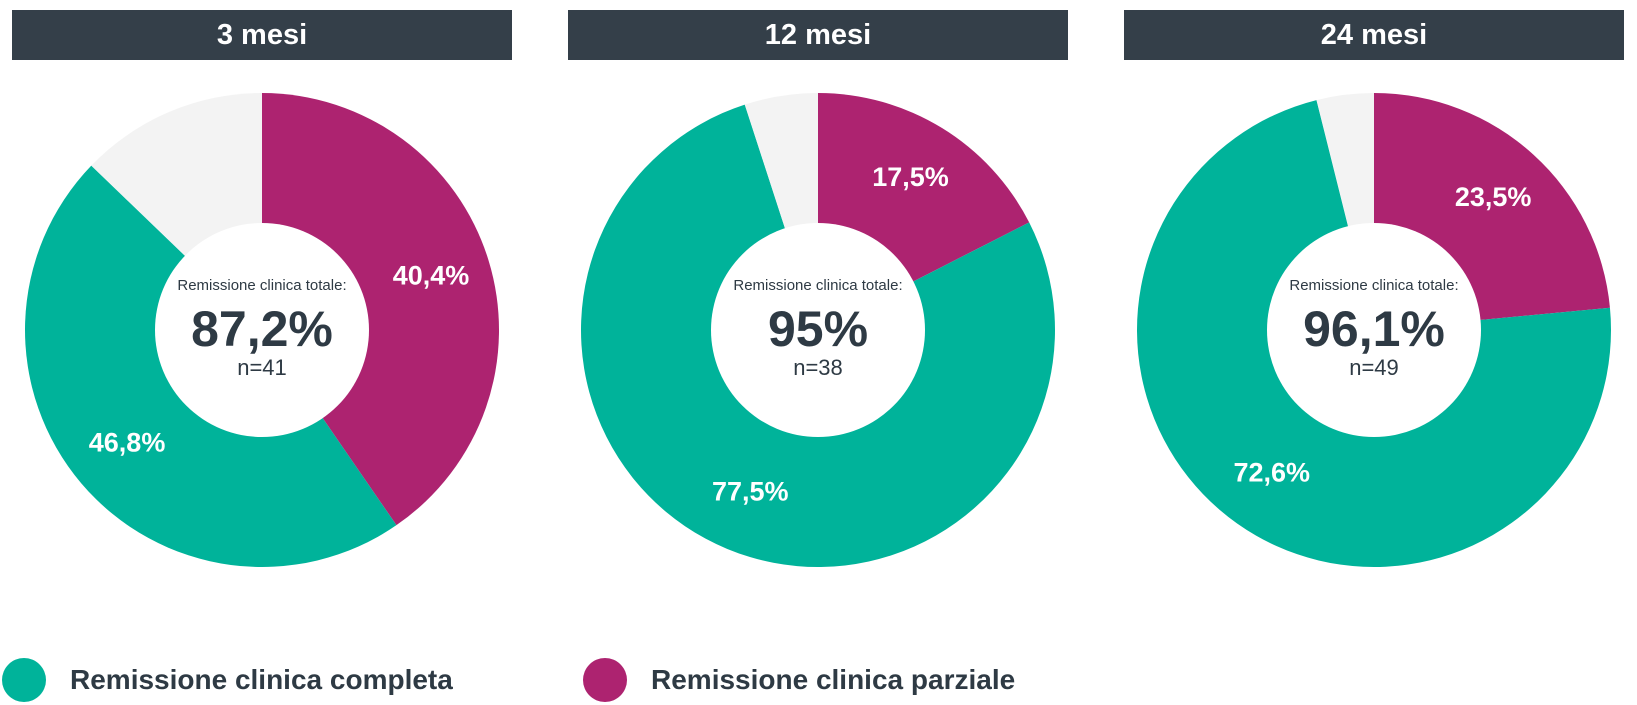 This screenshot has height=705, width=1637. I want to click on center-sample-size: n=49, so click(1374, 367).